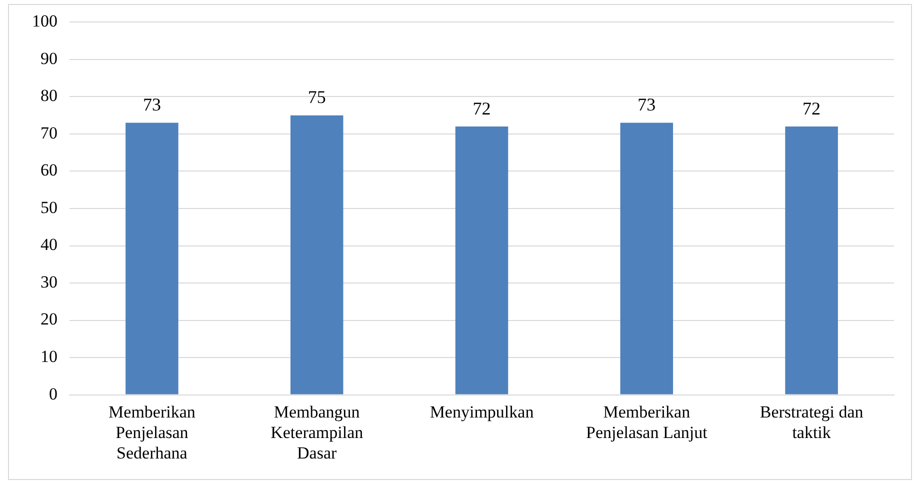 This screenshot has height=482, width=914. Describe the element at coordinates (49, 282) in the screenshot. I see `y-tick-label: 30` at that location.